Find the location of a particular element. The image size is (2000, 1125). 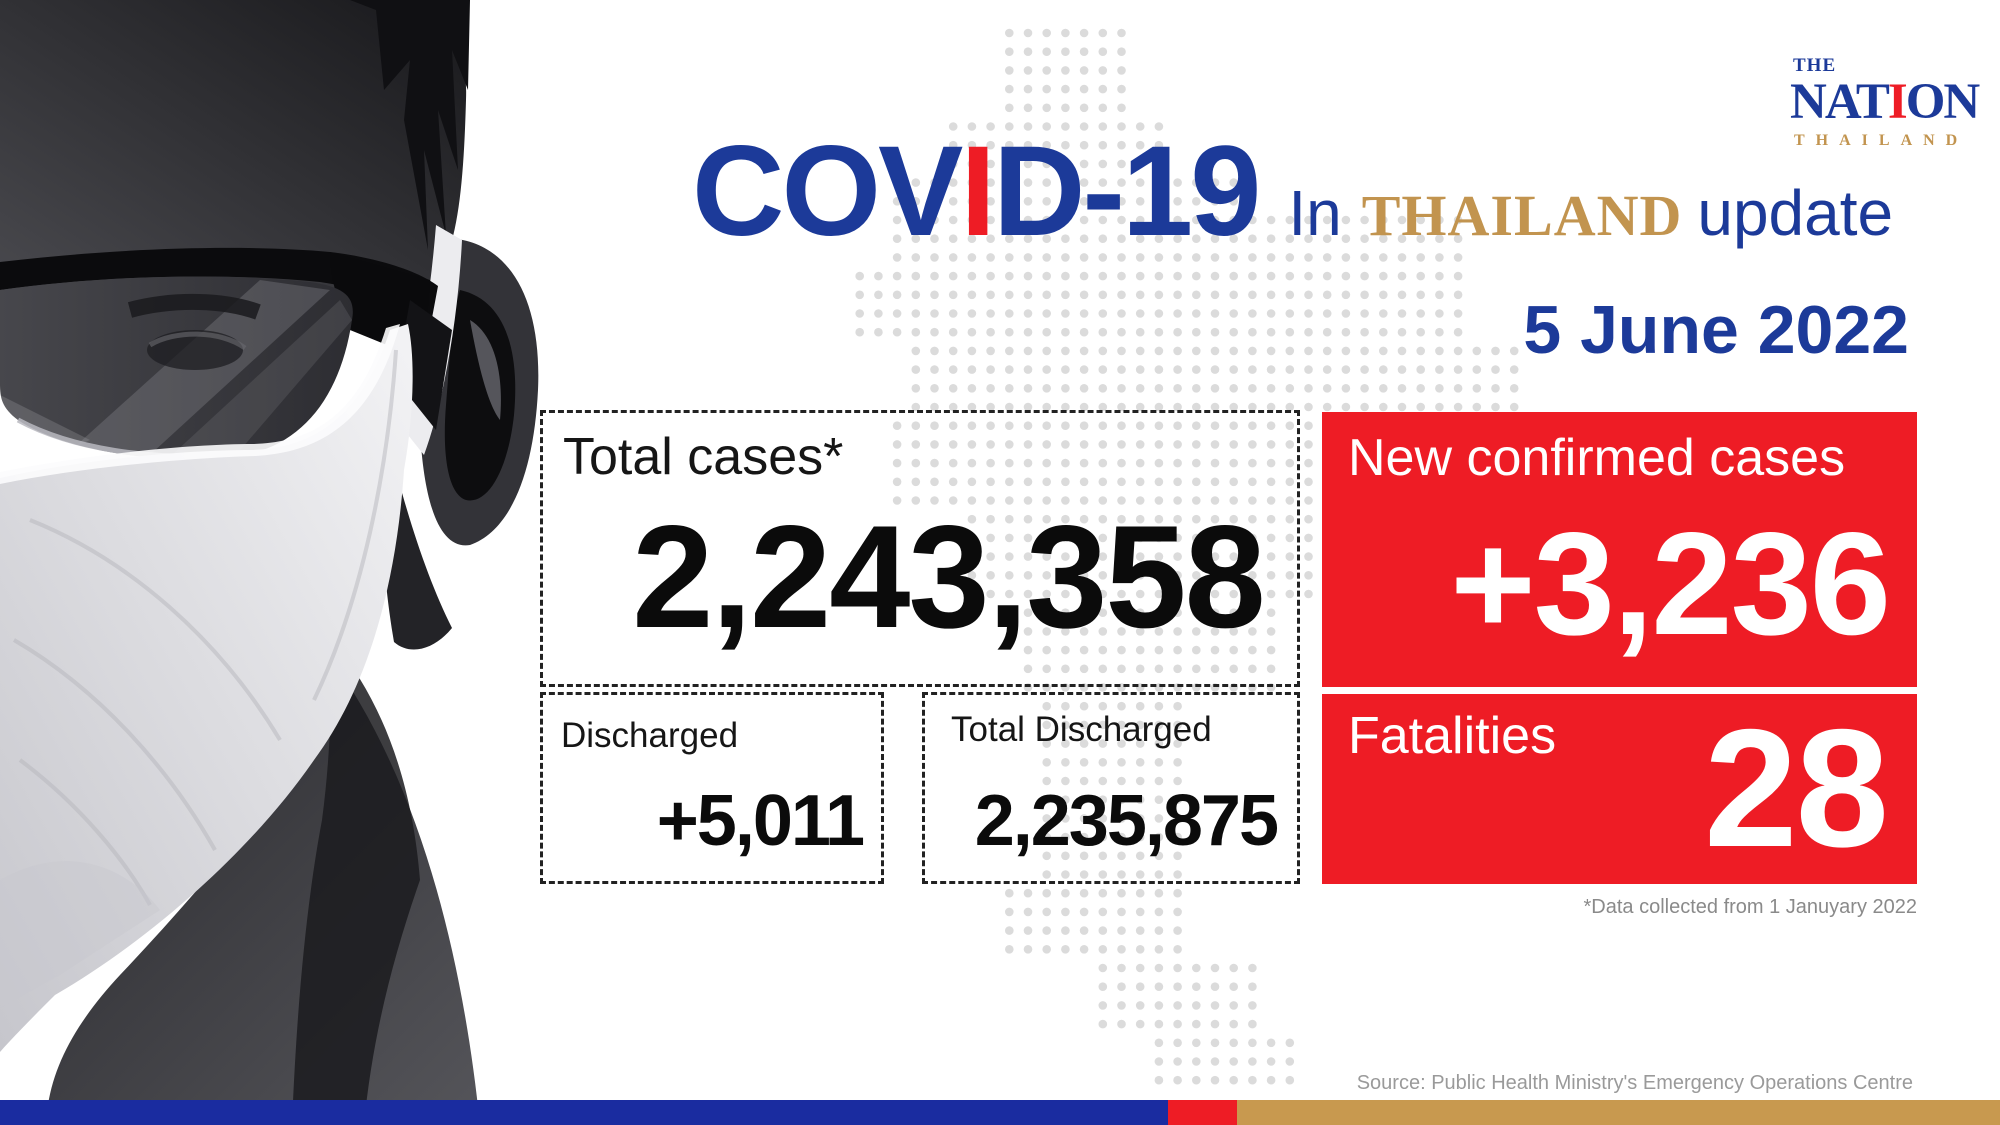

title-covid: COVID-19 is located at coordinates (976, 192).